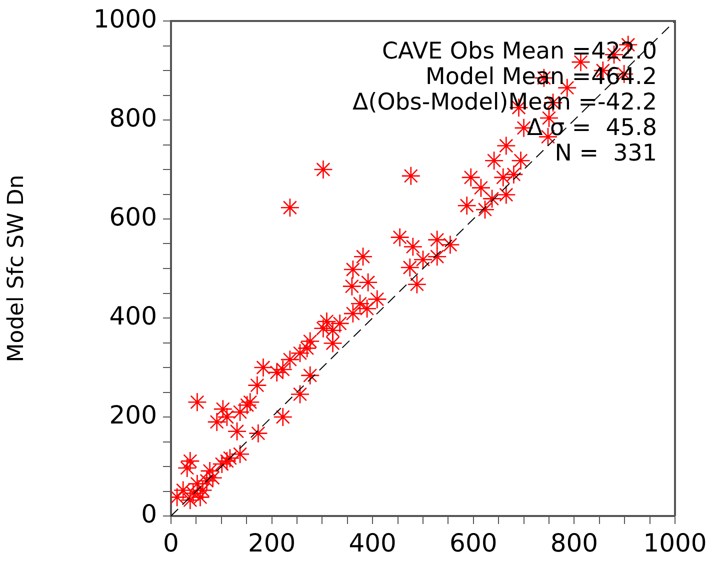  I want to click on x-tick-label: 400, so click(372, 543).